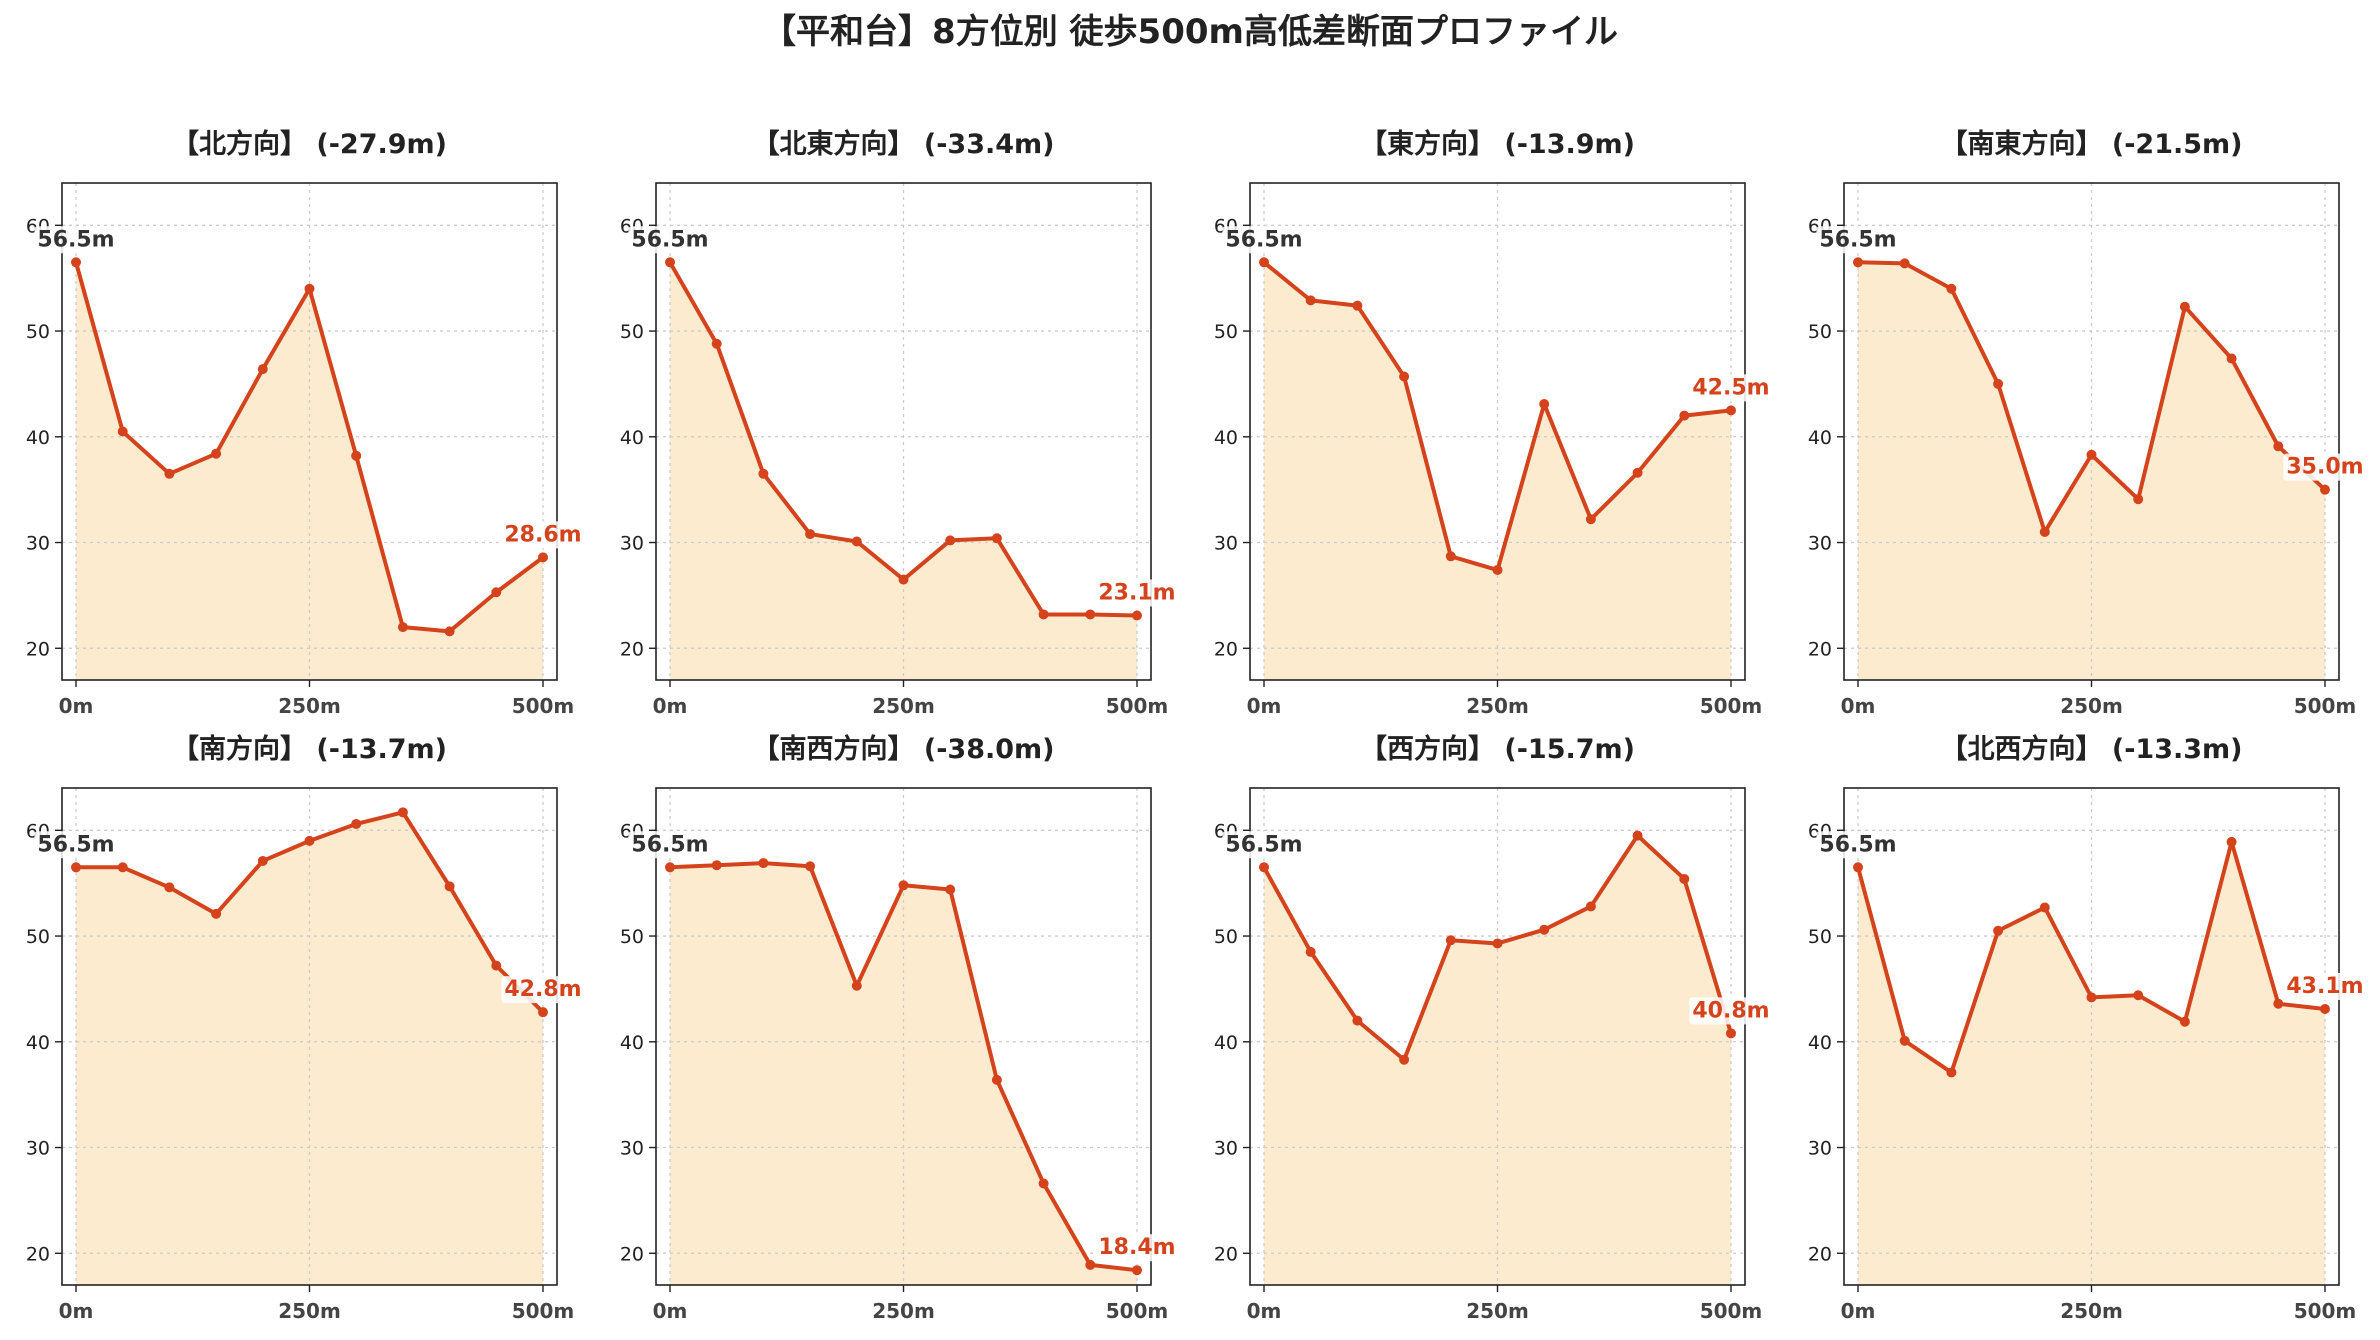 The image size is (2380, 1340). I want to click on end-value-label: 23.1m, so click(1136, 592).